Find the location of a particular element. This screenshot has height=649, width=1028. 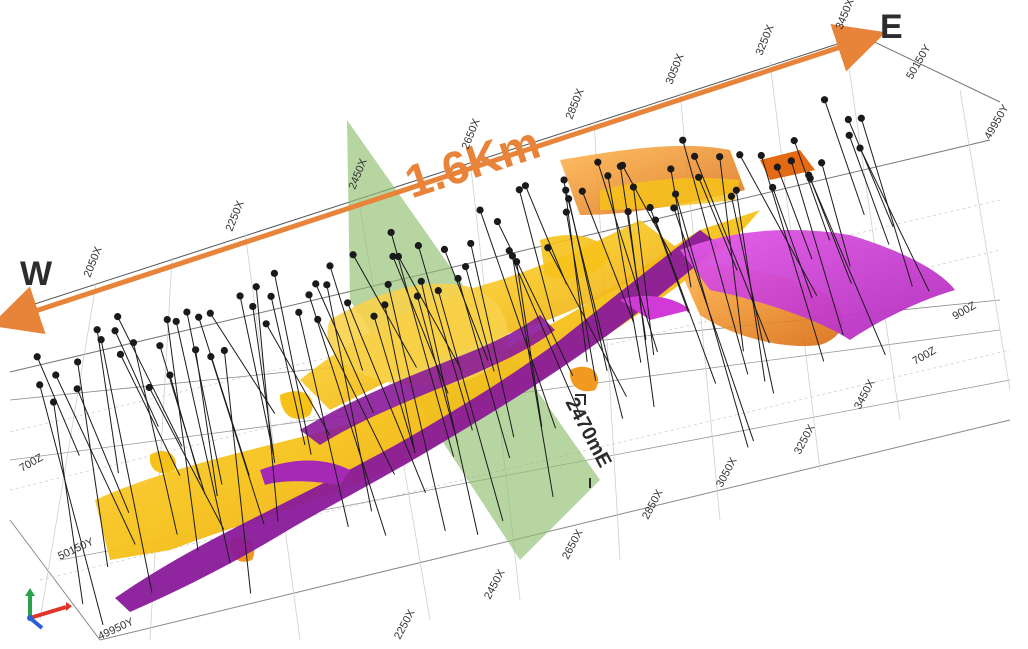

grid-label-bottom-x: 2650X is located at coordinates (573, 544).